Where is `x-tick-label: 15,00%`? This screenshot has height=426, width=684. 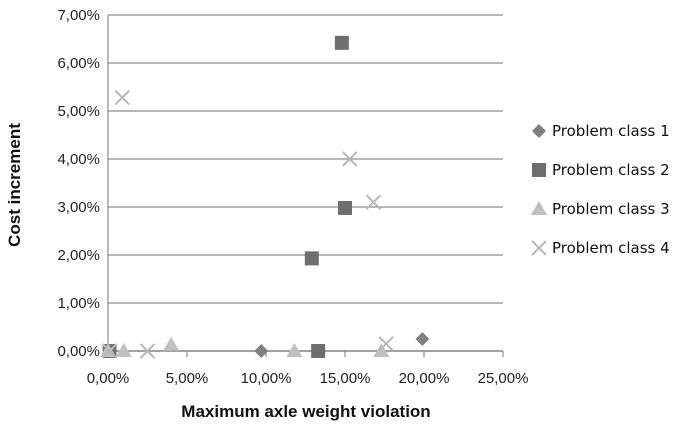 x-tick-label: 15,00% is located at coordinates (345, 378).